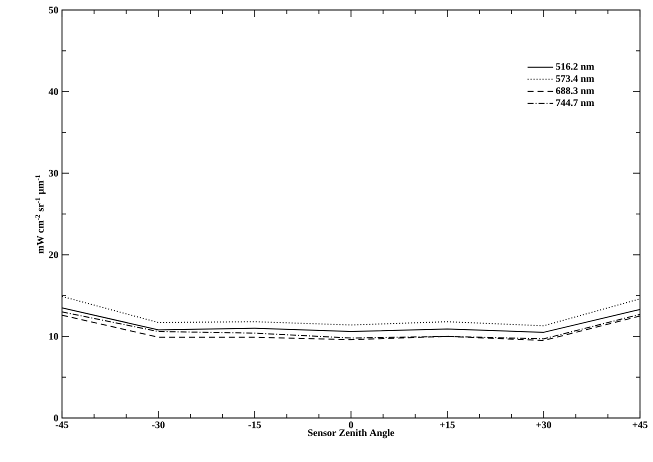 Image resolution: width=653 pixels, height=462 pixels. I want to click on x-tick-label: +30, so click(544, 425).